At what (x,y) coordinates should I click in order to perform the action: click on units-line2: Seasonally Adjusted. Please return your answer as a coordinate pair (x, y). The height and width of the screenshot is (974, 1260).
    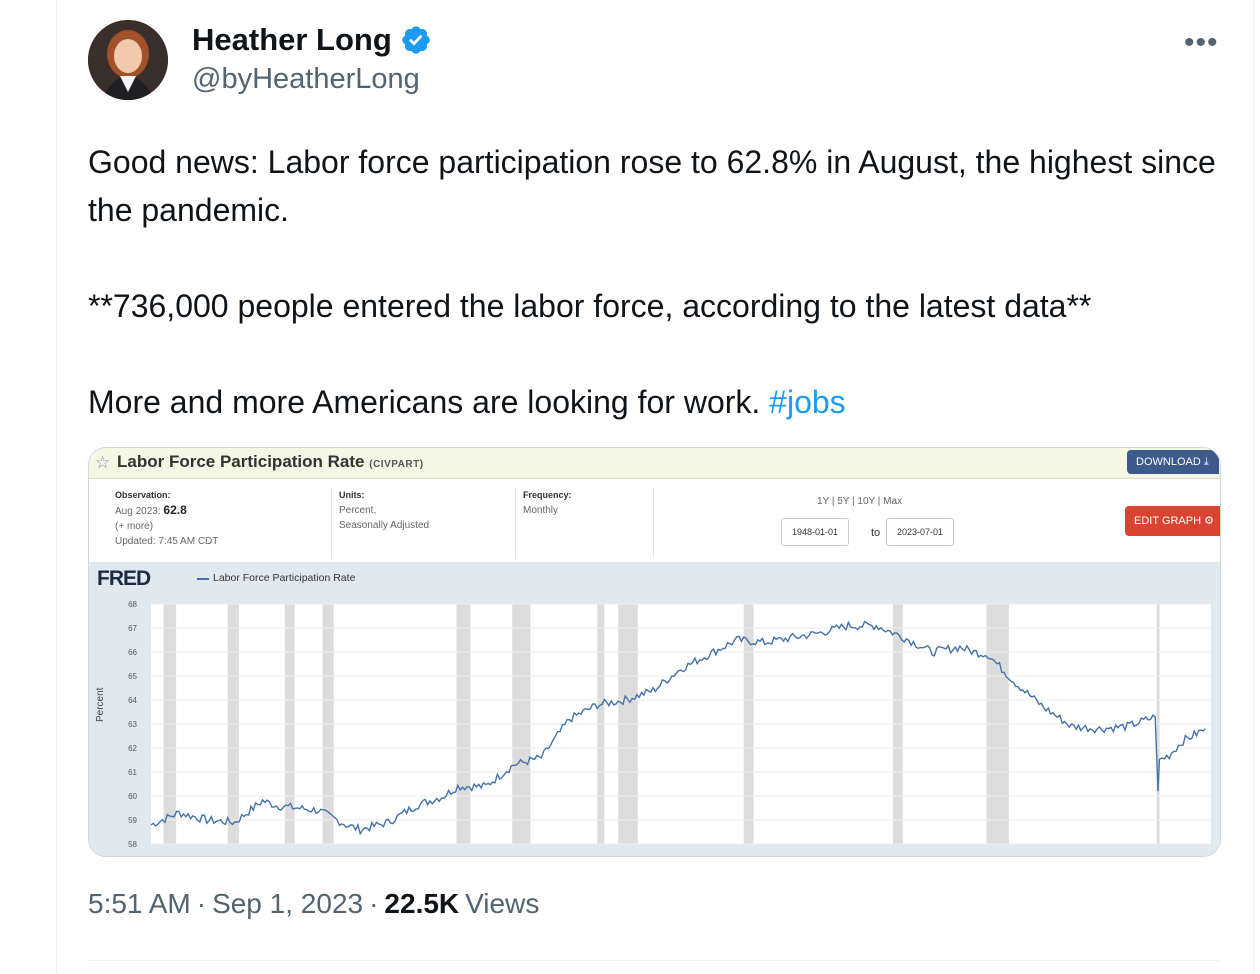
    Looking at the image, I should click on (384, 525).